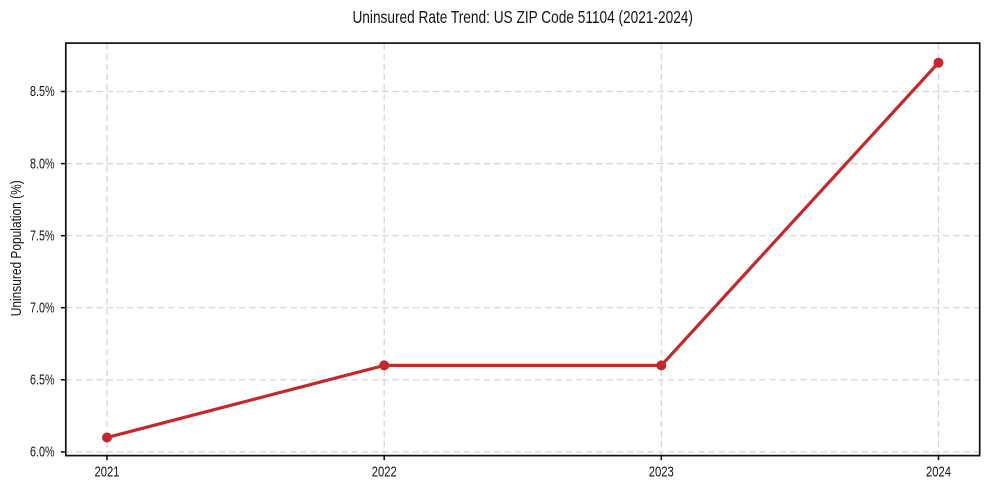 The height and width of the screenshot is (490, 989). I want to click on svg-text: 6.0%, so click(42, 453).